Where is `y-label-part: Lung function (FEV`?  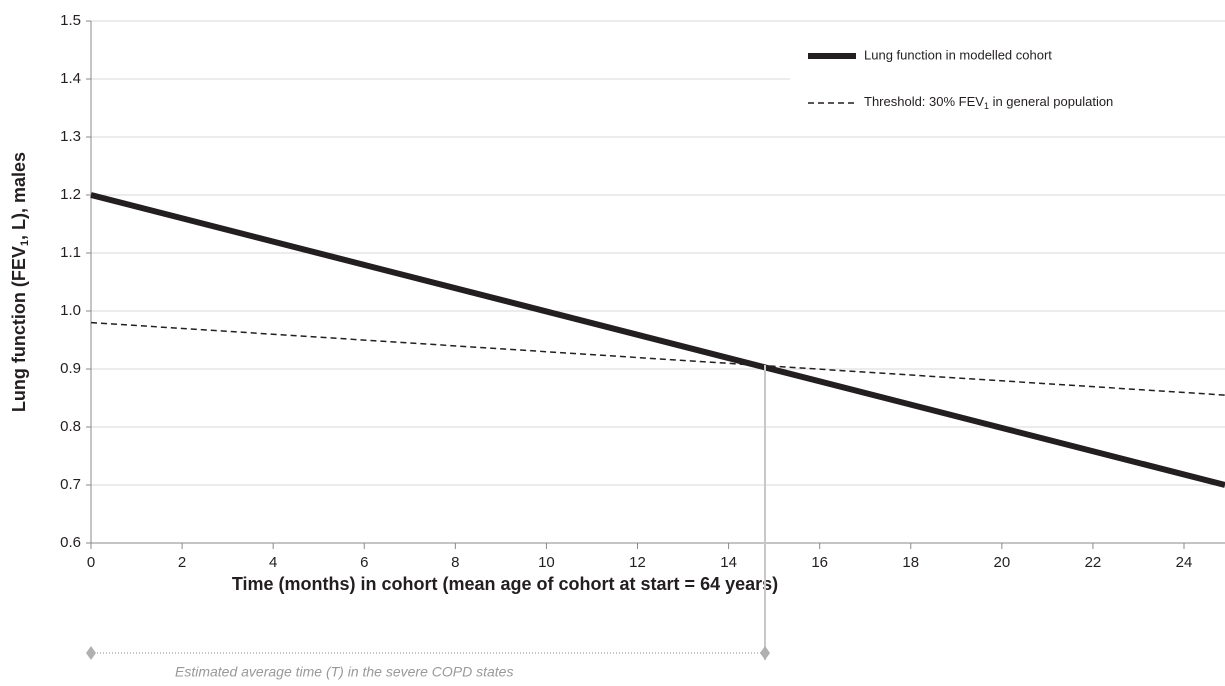 y-label-part: Lung function (FEV is located at coordinates (19, 329).